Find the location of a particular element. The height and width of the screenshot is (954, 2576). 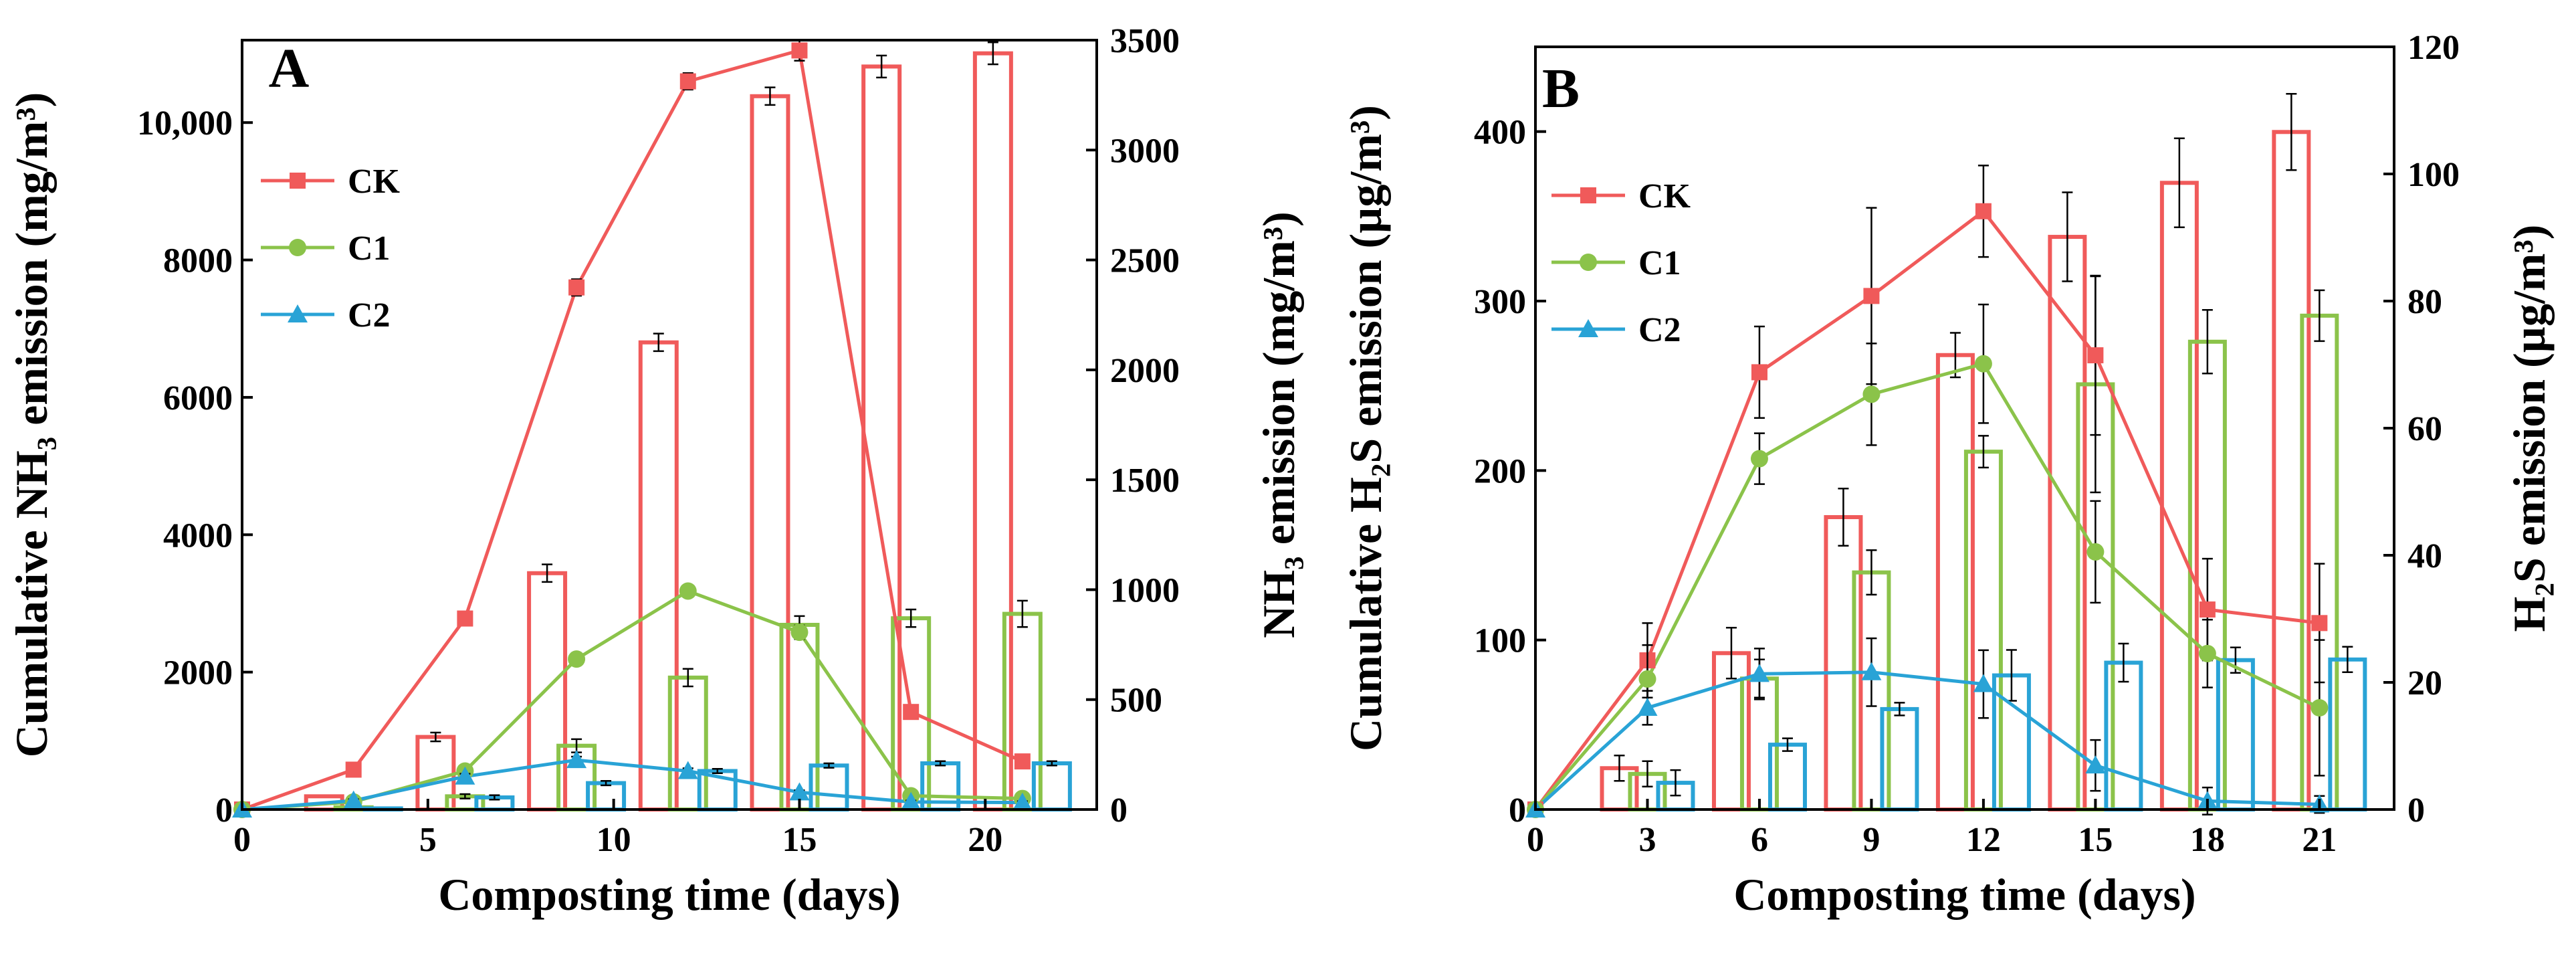

y-right-tick-label: 2000 is located at coordinates (1145, 371).